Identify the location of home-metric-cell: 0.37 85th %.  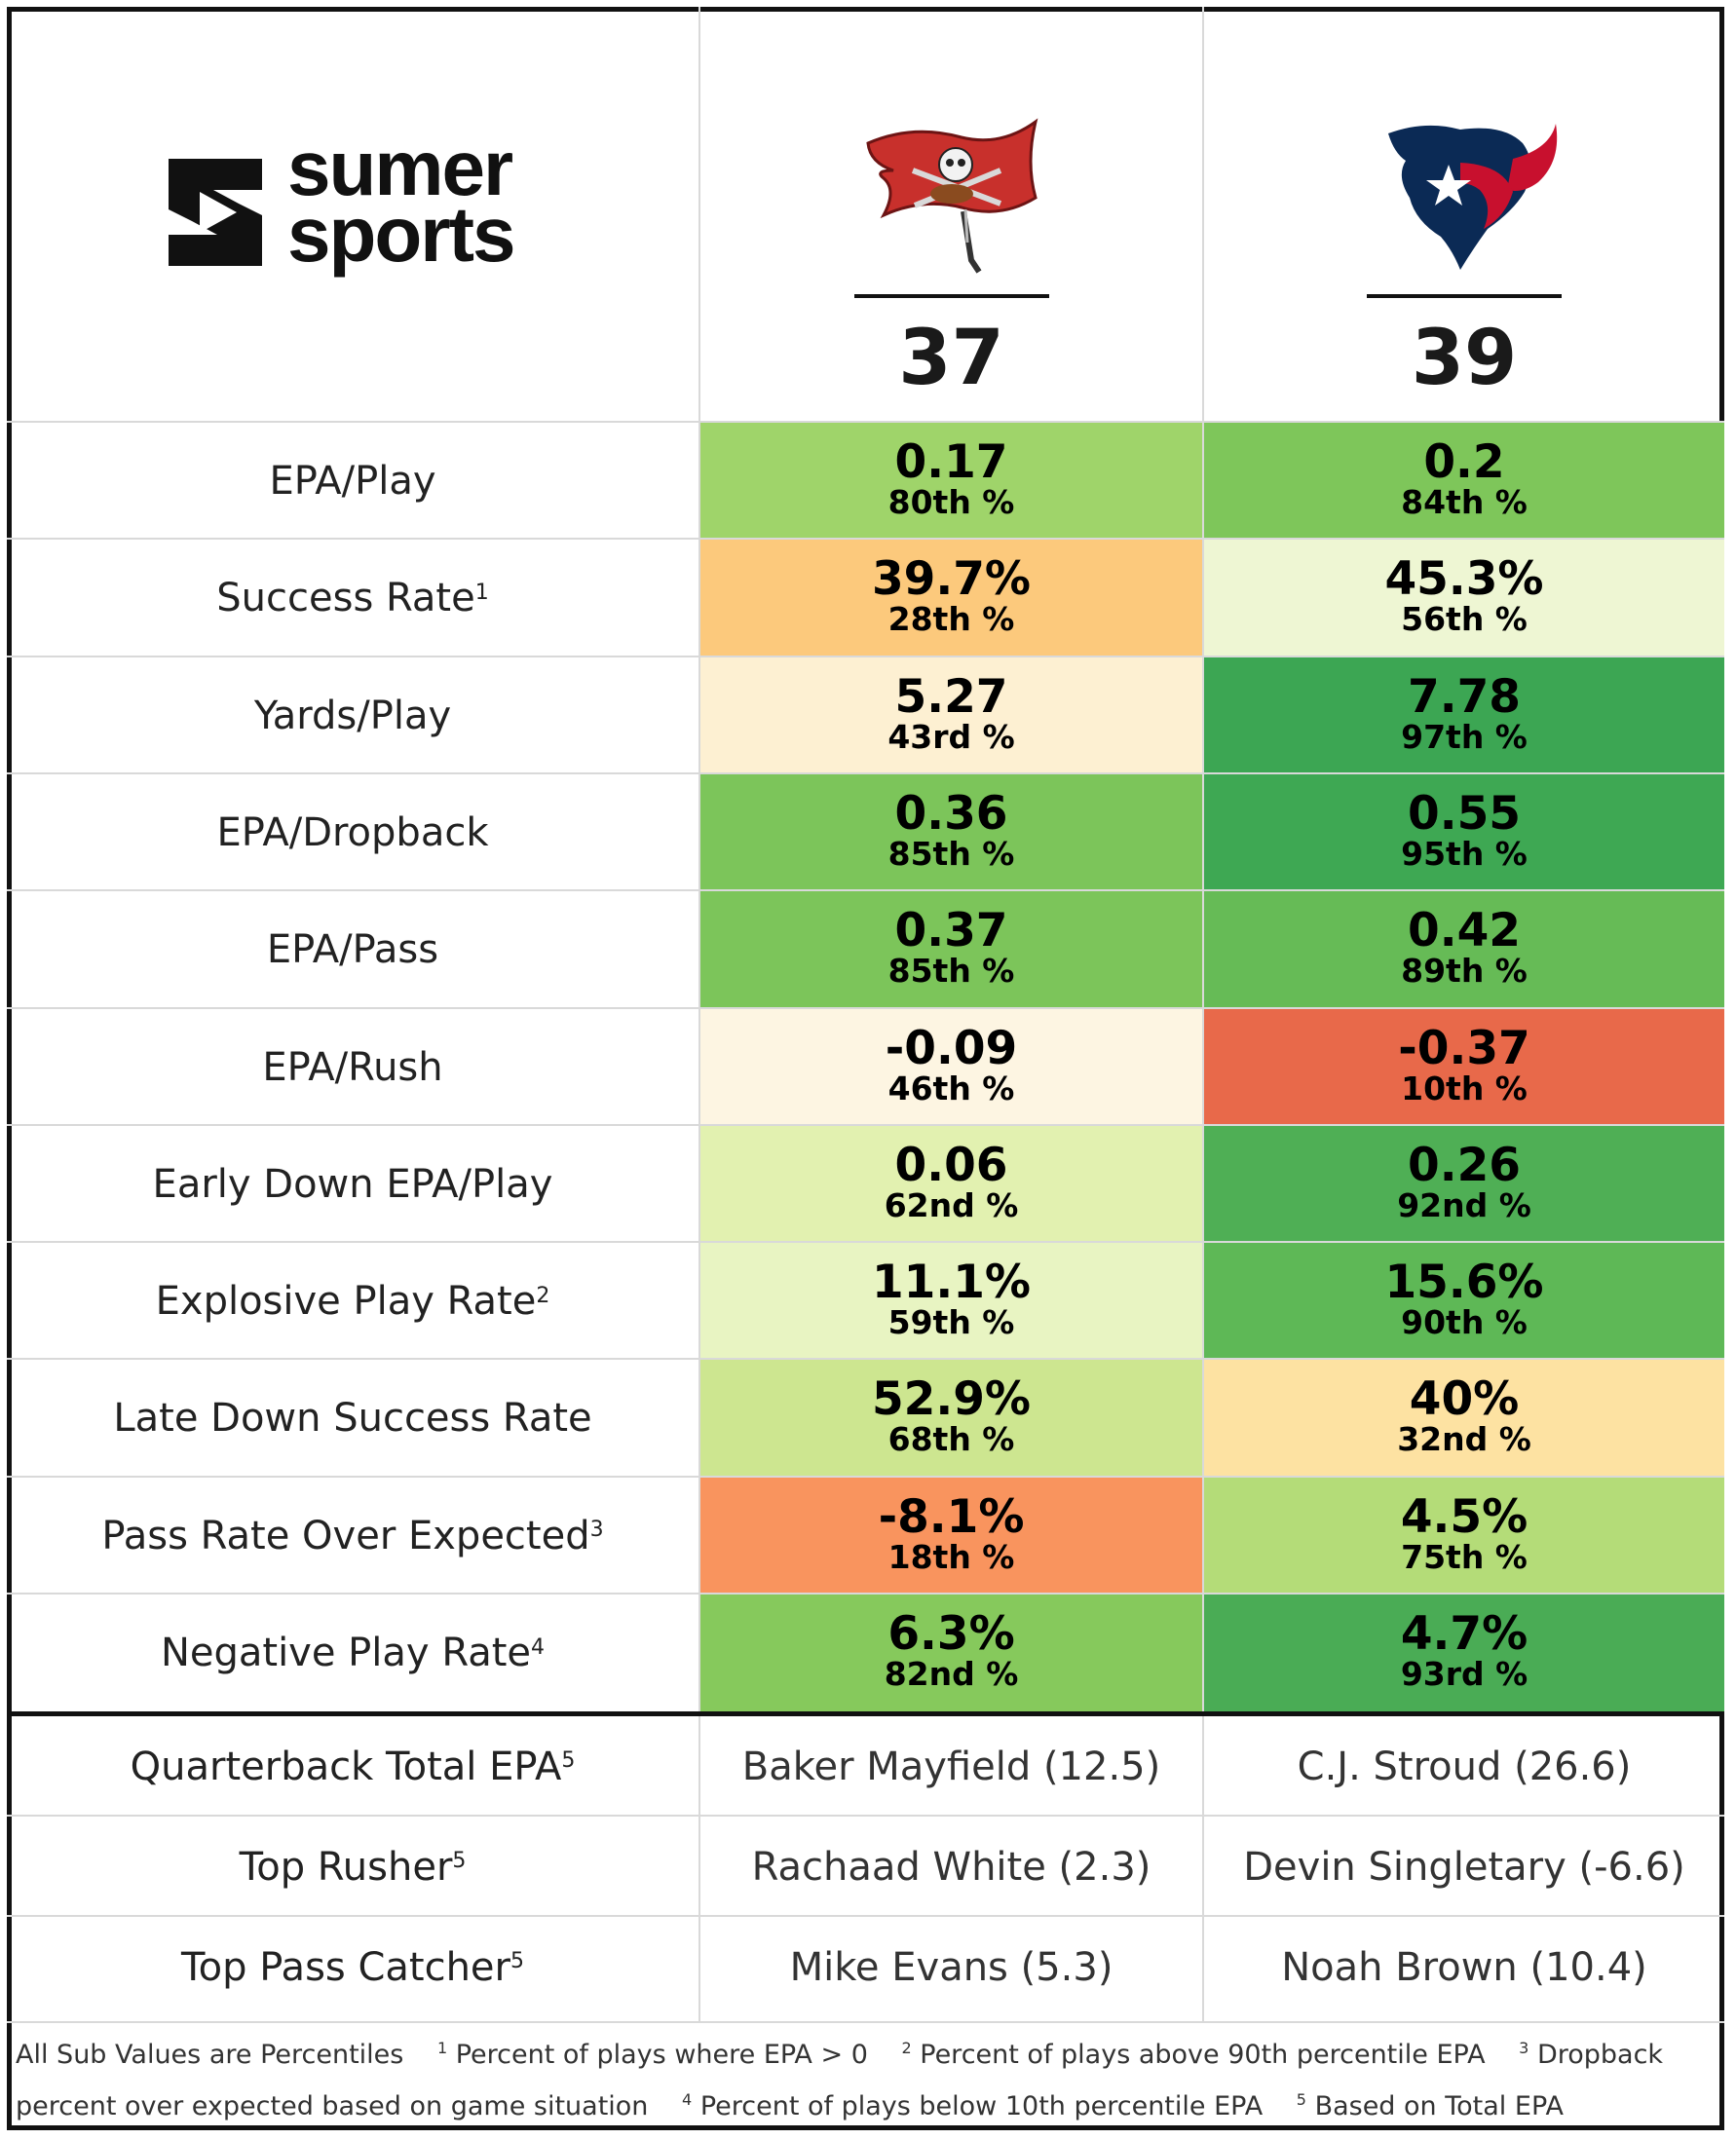
(951, 950).